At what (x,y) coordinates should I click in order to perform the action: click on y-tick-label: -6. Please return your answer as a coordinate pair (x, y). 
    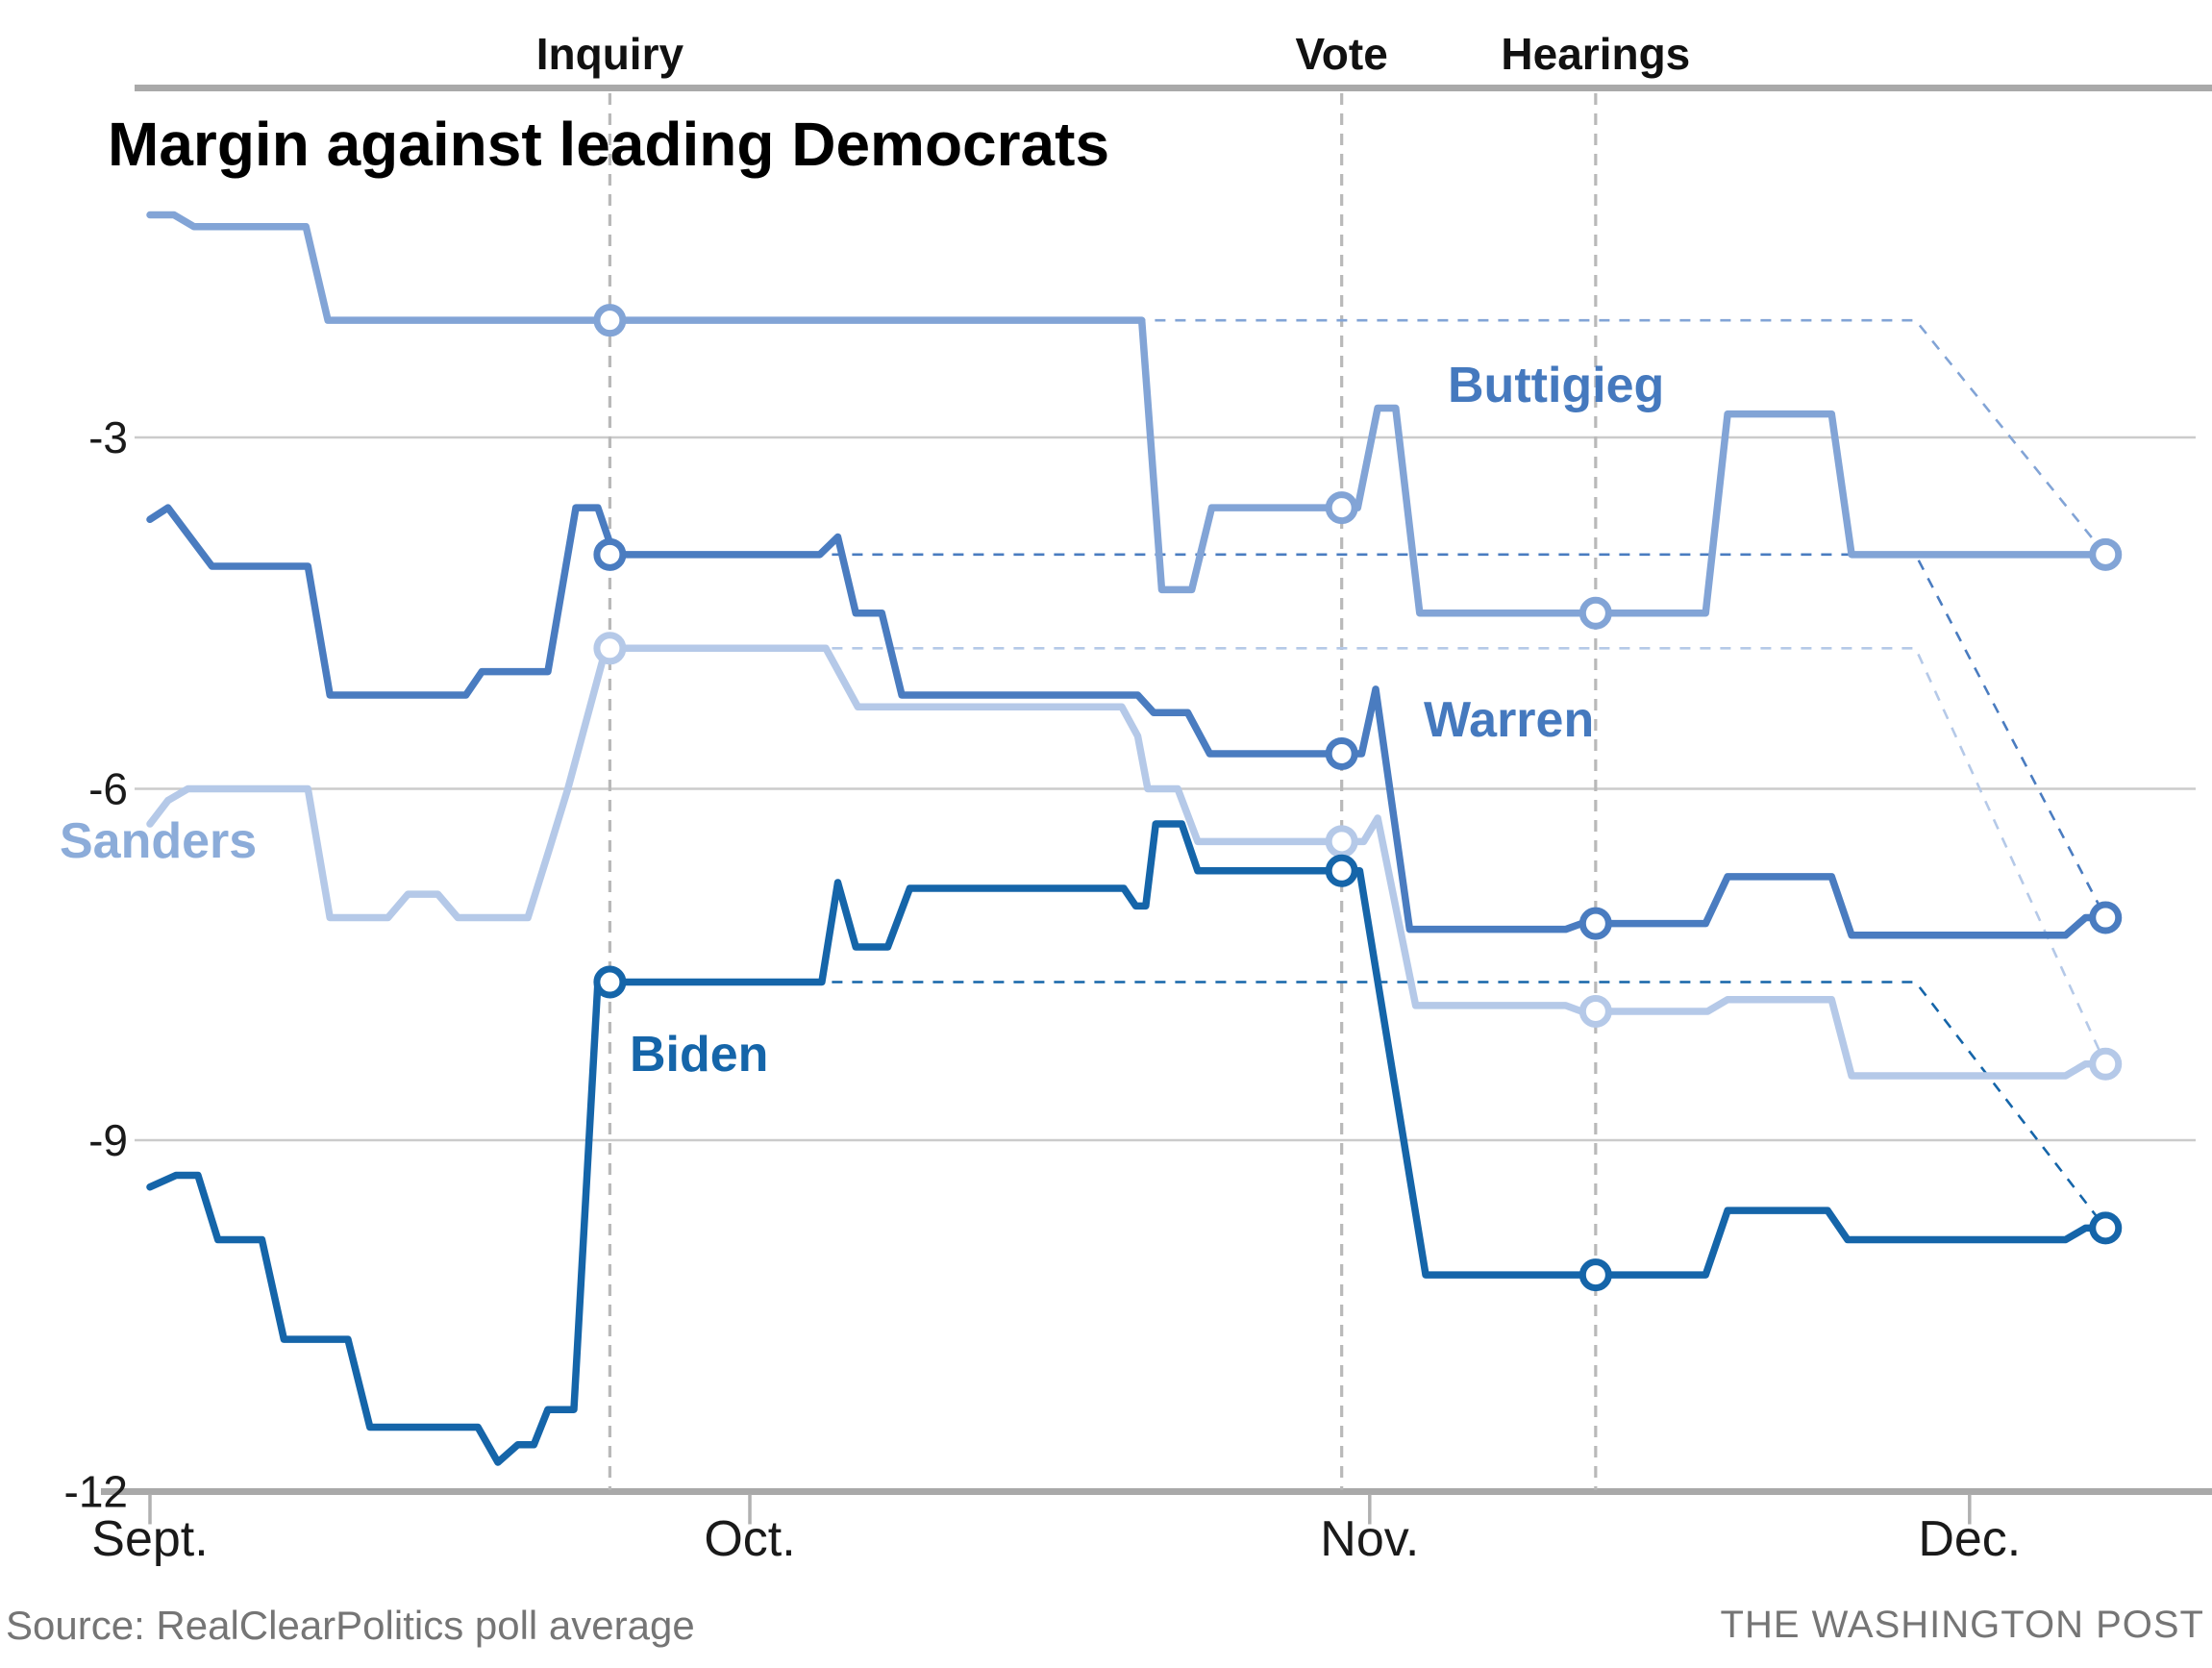
    Looking at the image, I should click on (108, 788).